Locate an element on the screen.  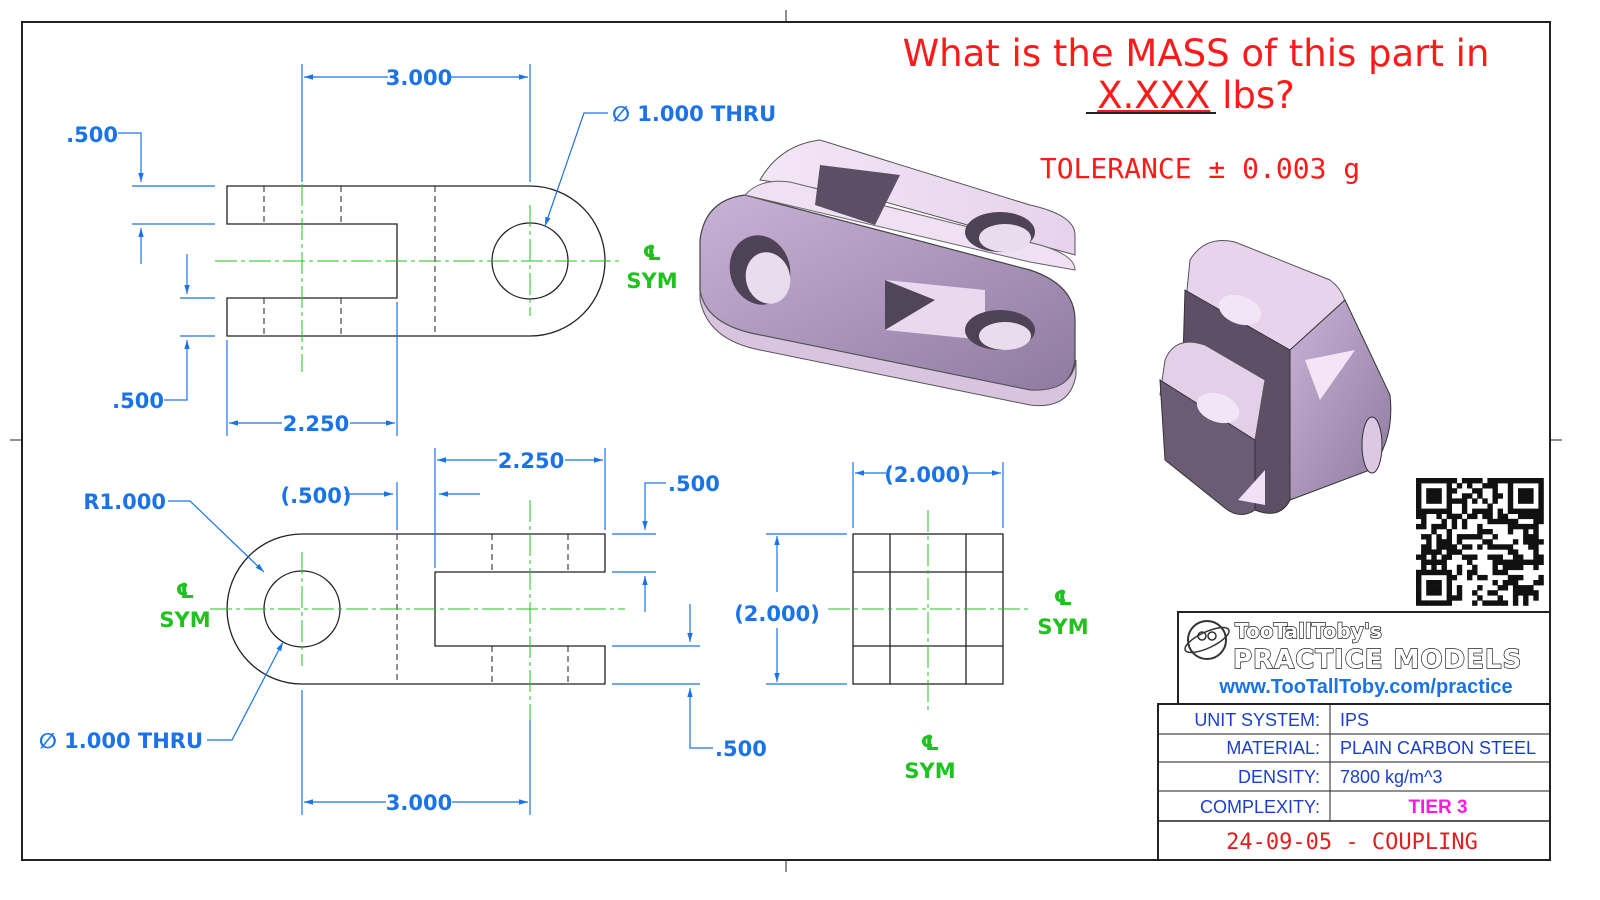
dim-front-ref-500: (.500) is located at coordinates (315, 496).